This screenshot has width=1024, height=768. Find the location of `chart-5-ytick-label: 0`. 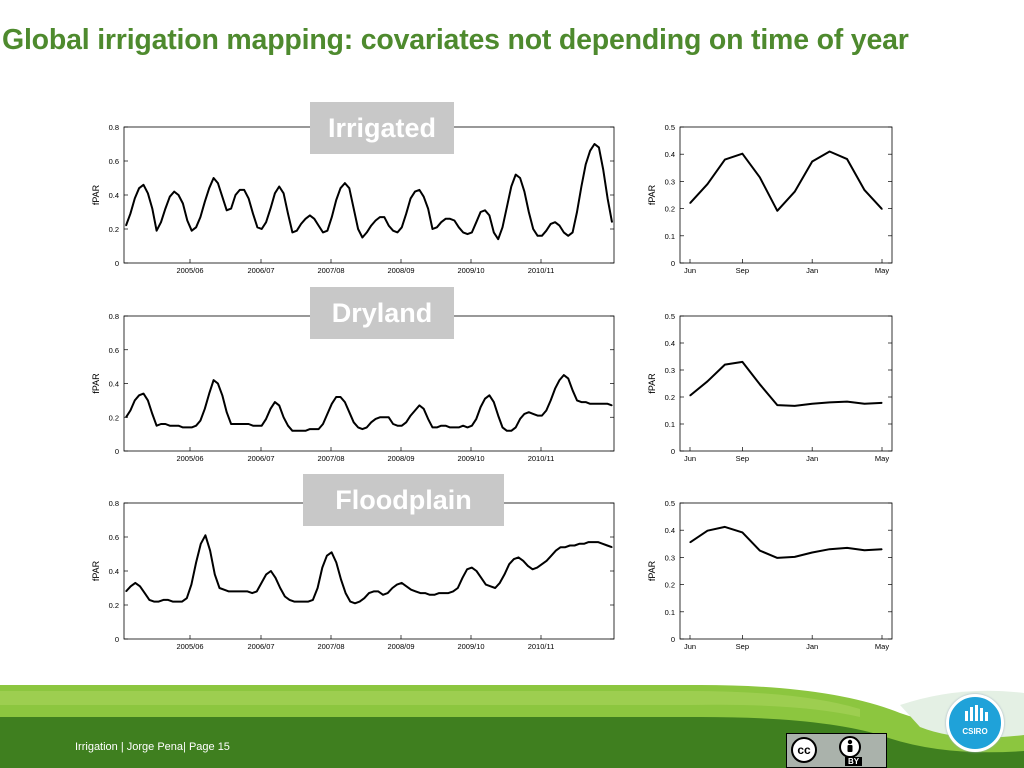

chart-5-ytick-label: 0 is located at coordinates (117, 639).